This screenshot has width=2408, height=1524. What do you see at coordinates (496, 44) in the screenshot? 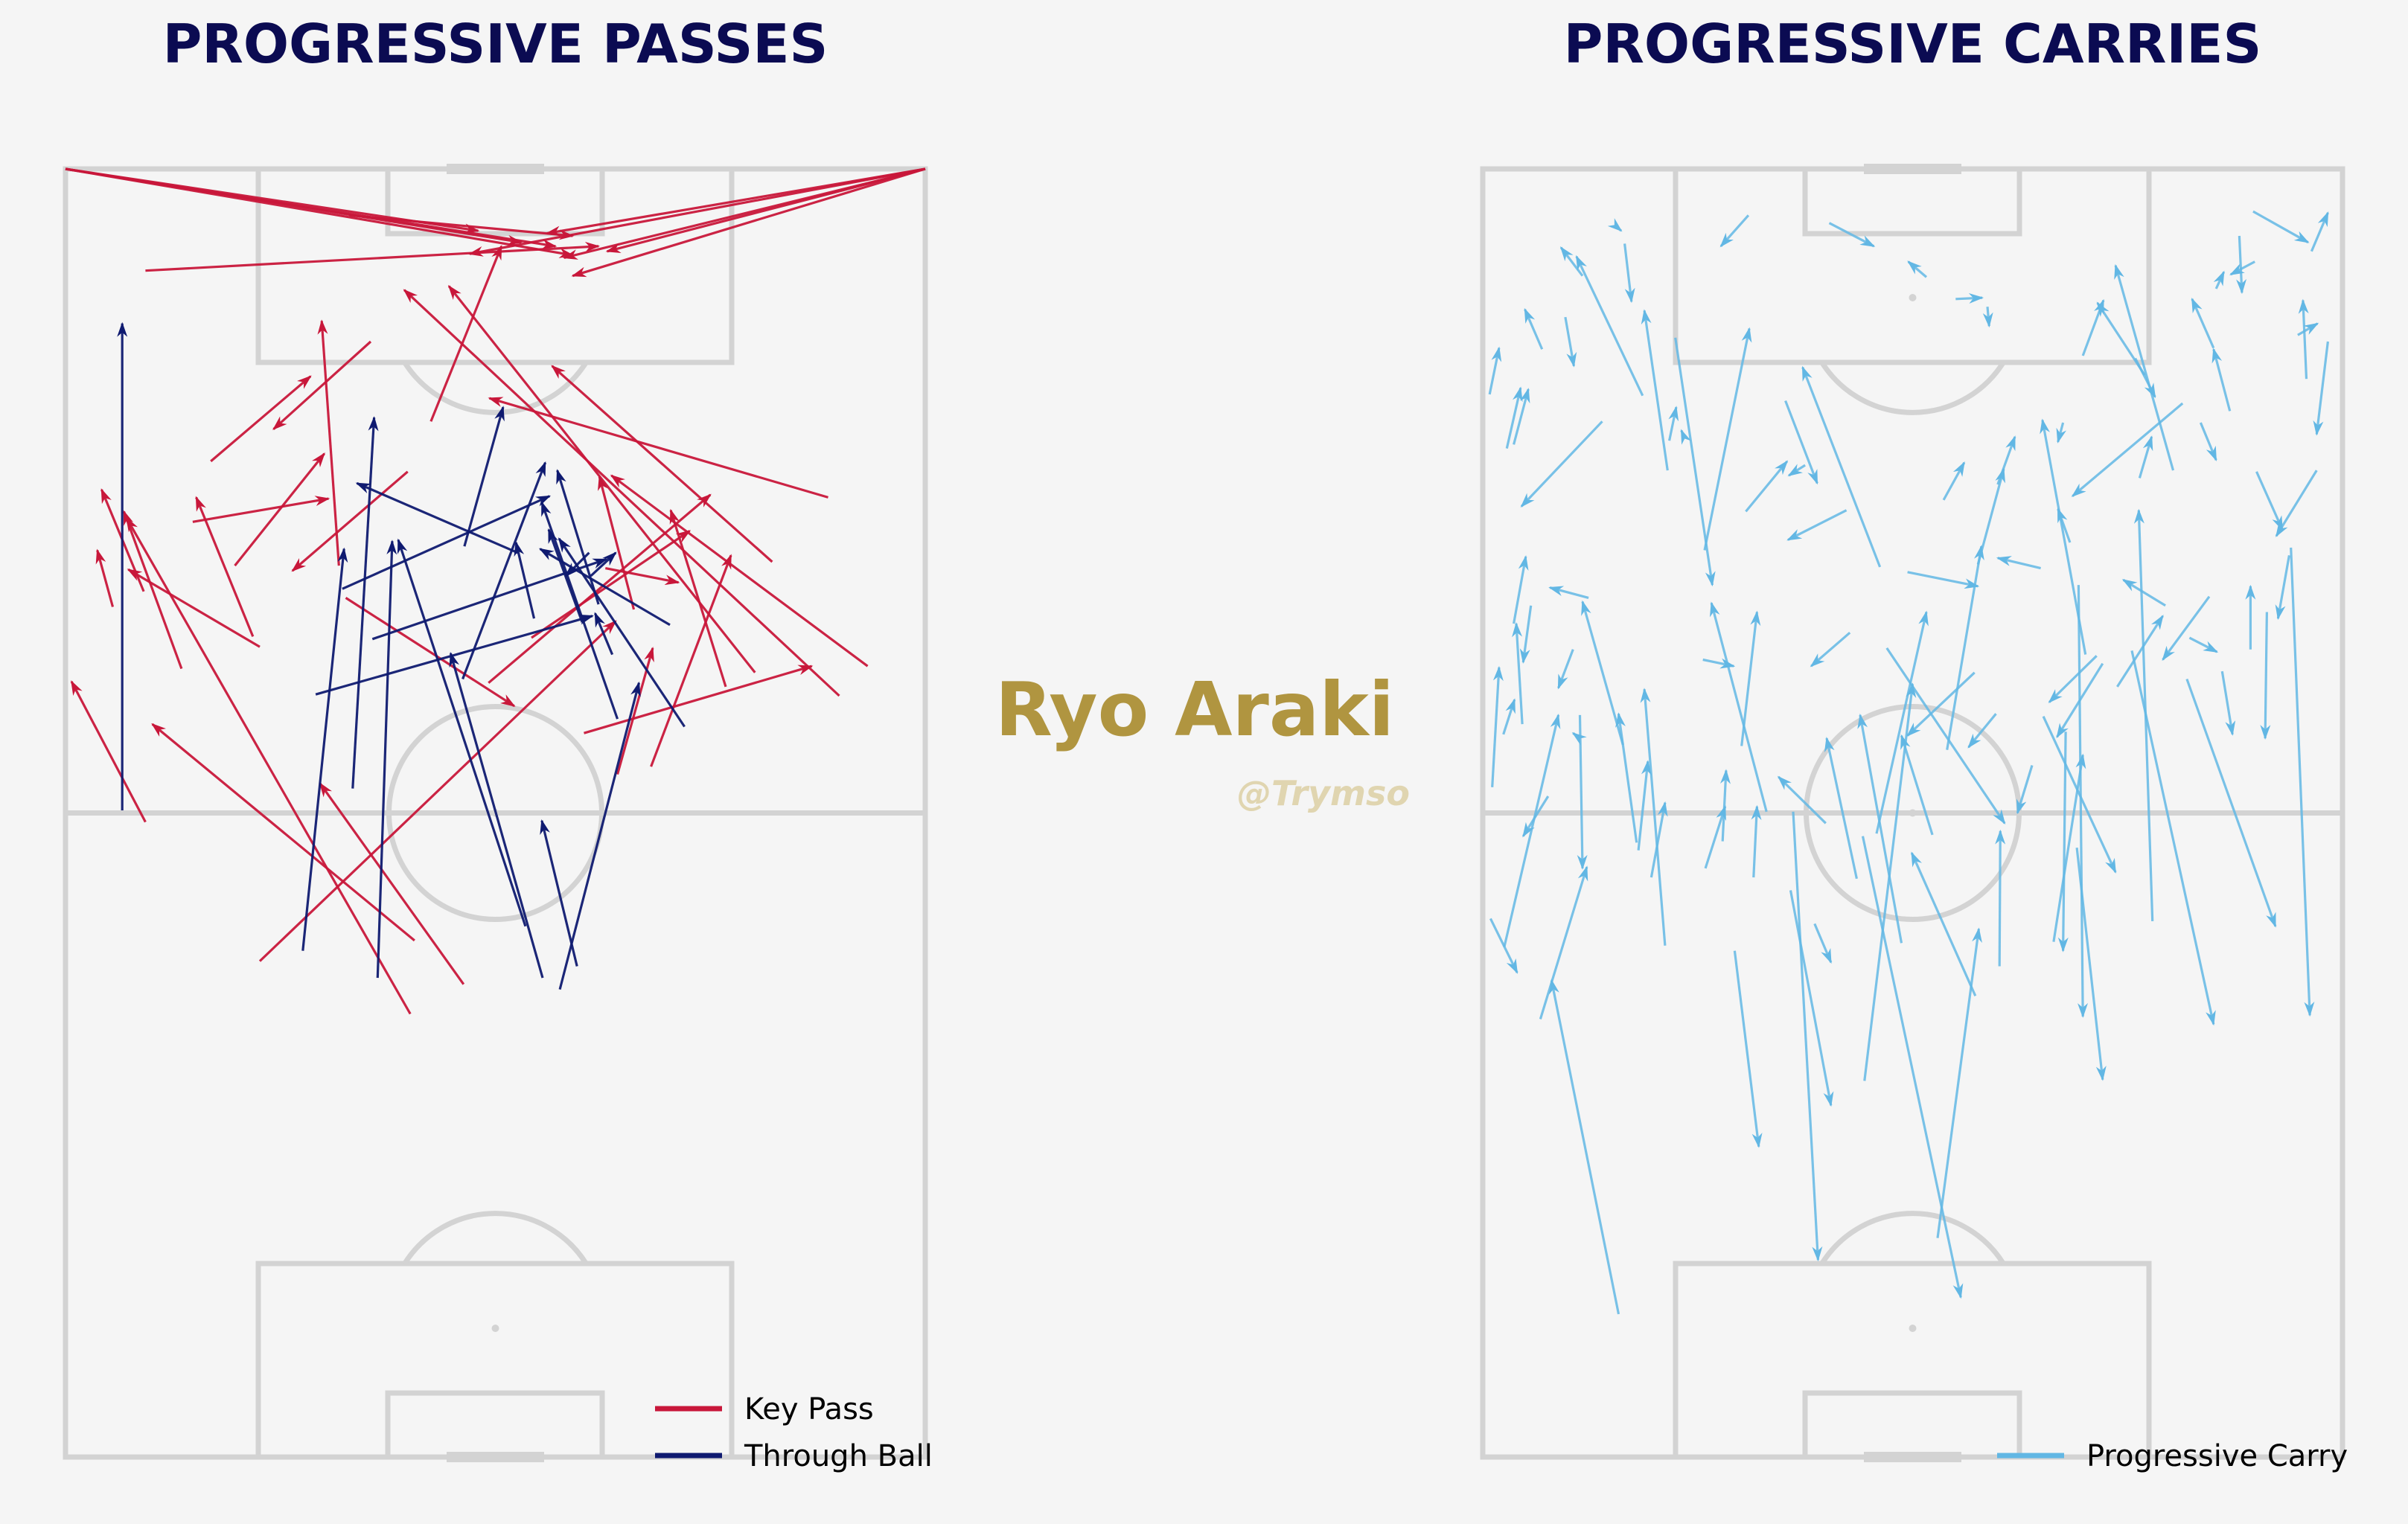
I see `chart-title-passes: PROGRESSIVE PASSES` at bounding box center [496, 44].